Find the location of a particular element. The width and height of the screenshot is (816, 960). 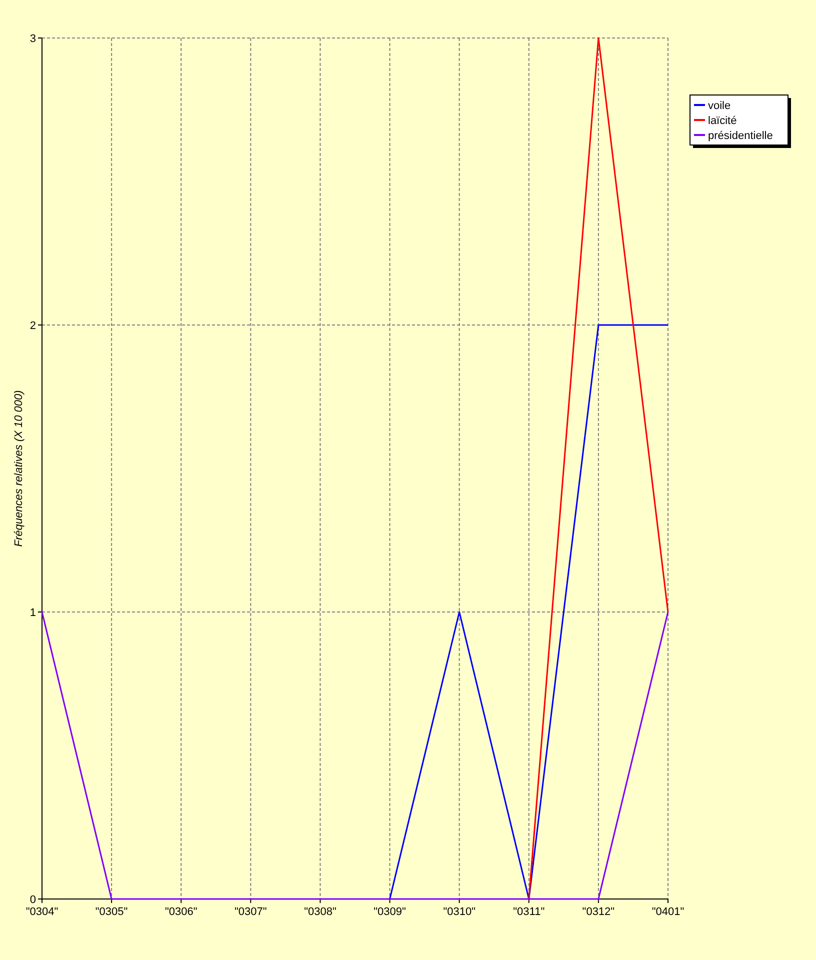

x-tick-label: "0306" is located at coordinates (181, 912).